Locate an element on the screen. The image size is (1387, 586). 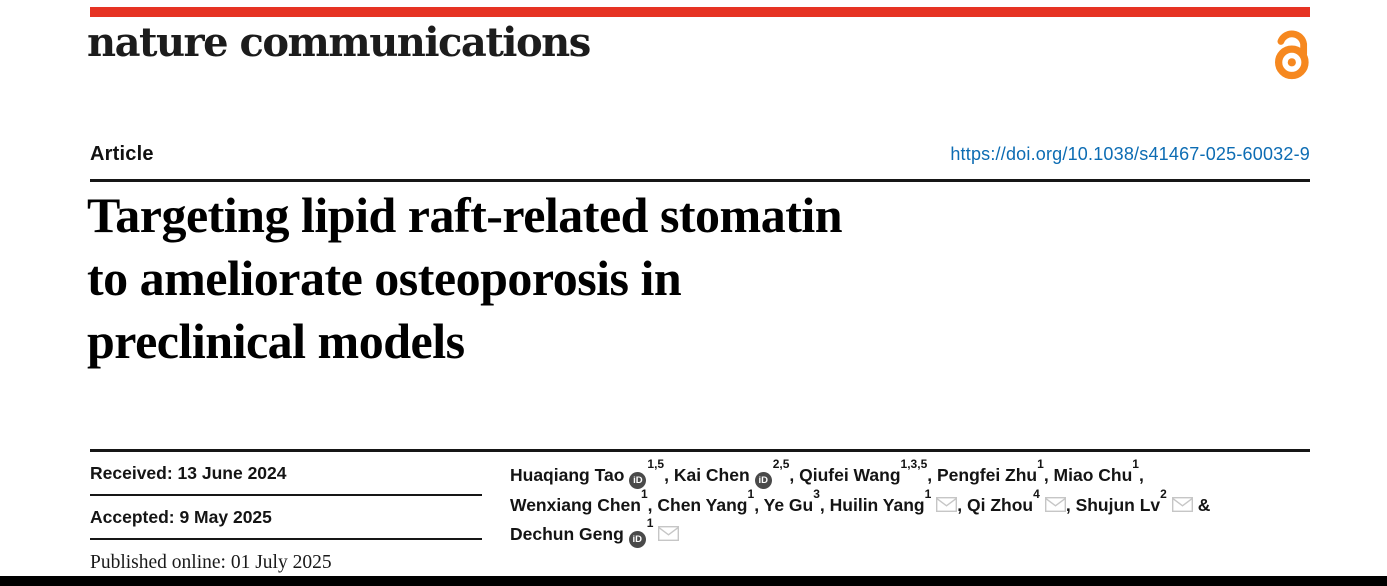
author: Qi Zhou4 is located at coordinates (1016, 501).